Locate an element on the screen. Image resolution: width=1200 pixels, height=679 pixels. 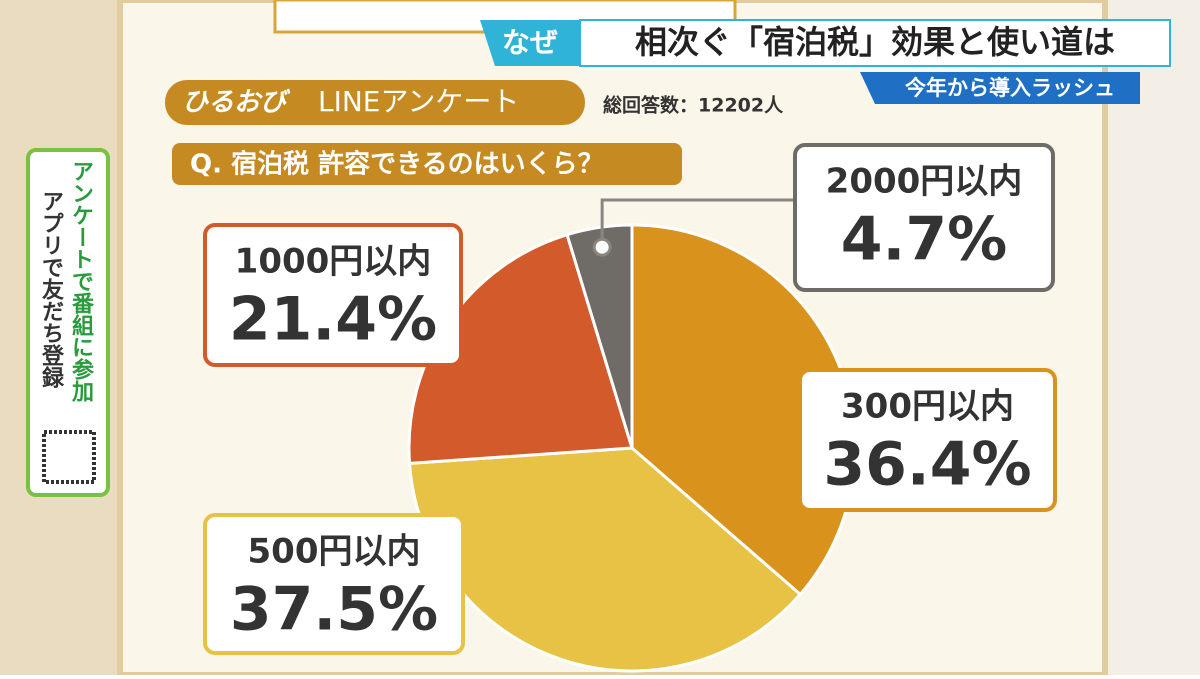
banner-tag: なぜ is located at coordinates (530, 42).